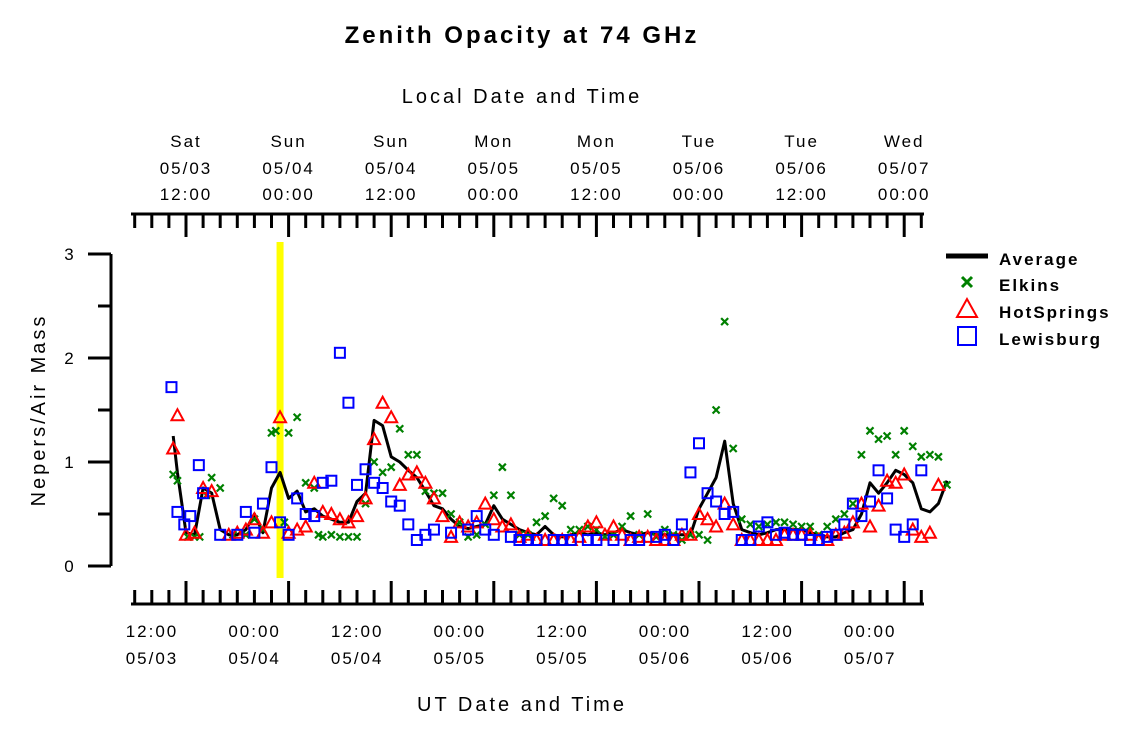 The width and height of the screenshot is (1125, 731). Describe the element at coordinates (69, 254) in the screenshot. I see `y-tick-label: 3` at that location.